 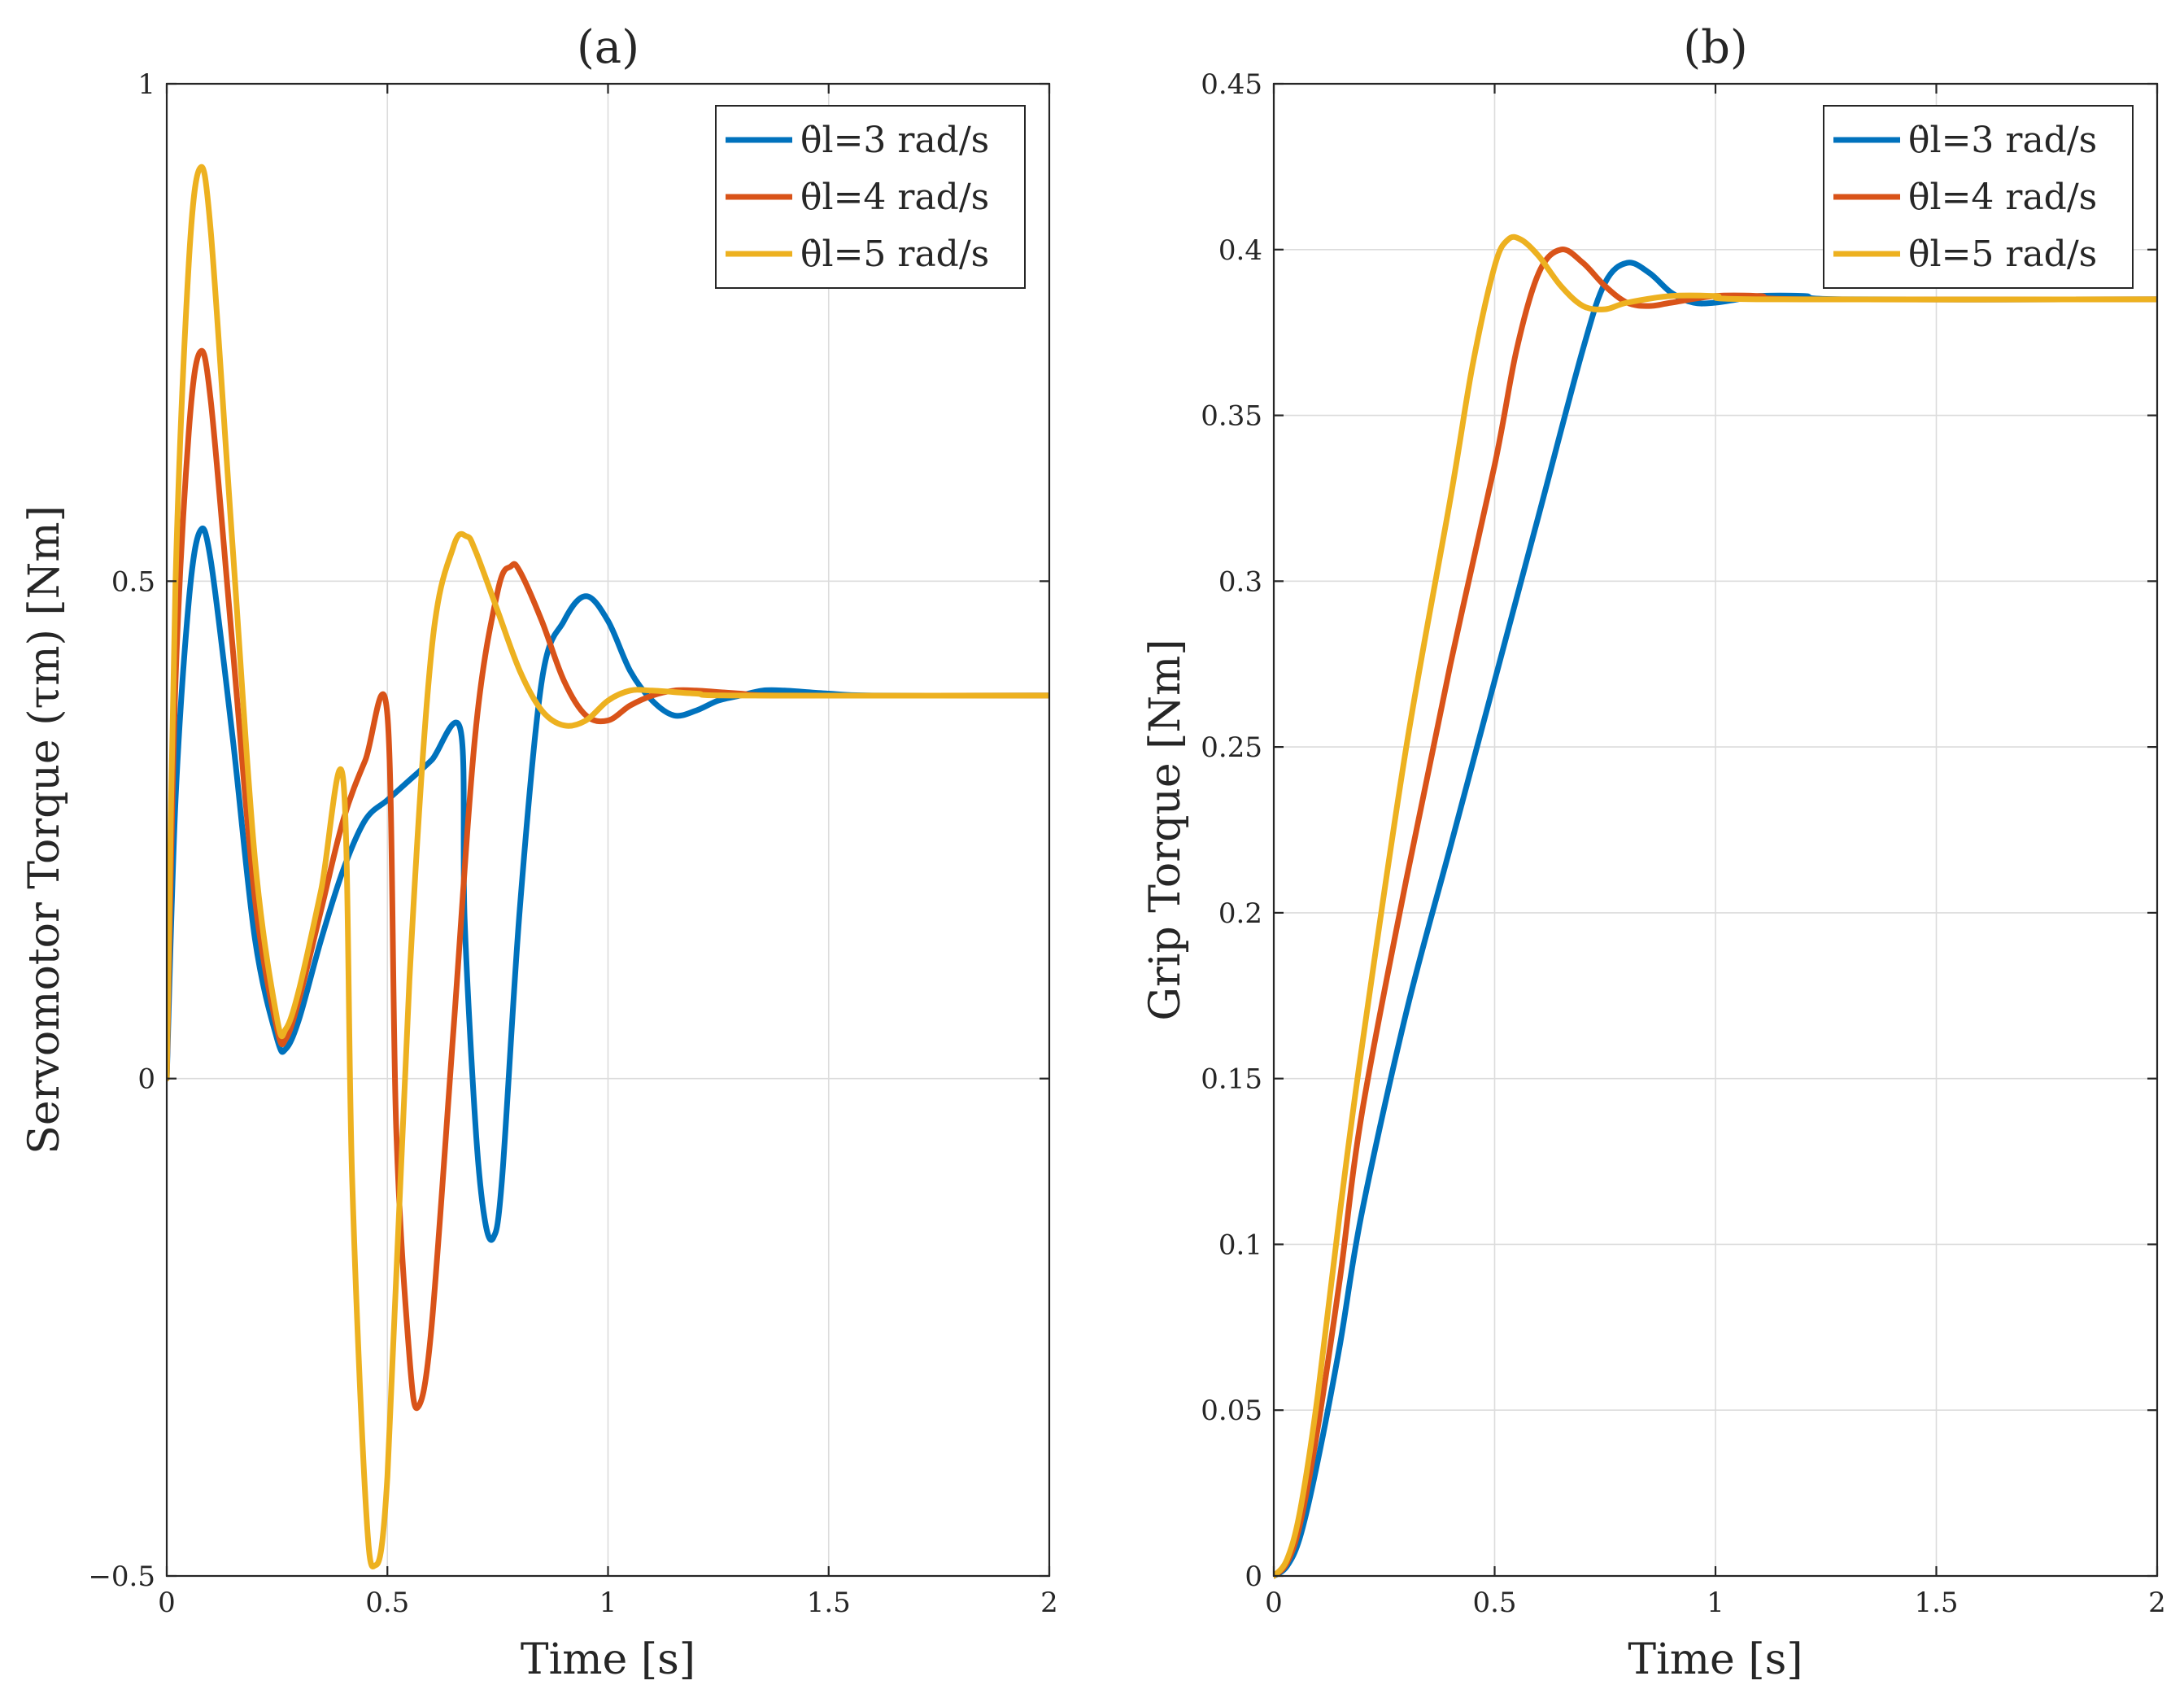 I want to click on chart-title: (b), so click(x=1715, y=47).